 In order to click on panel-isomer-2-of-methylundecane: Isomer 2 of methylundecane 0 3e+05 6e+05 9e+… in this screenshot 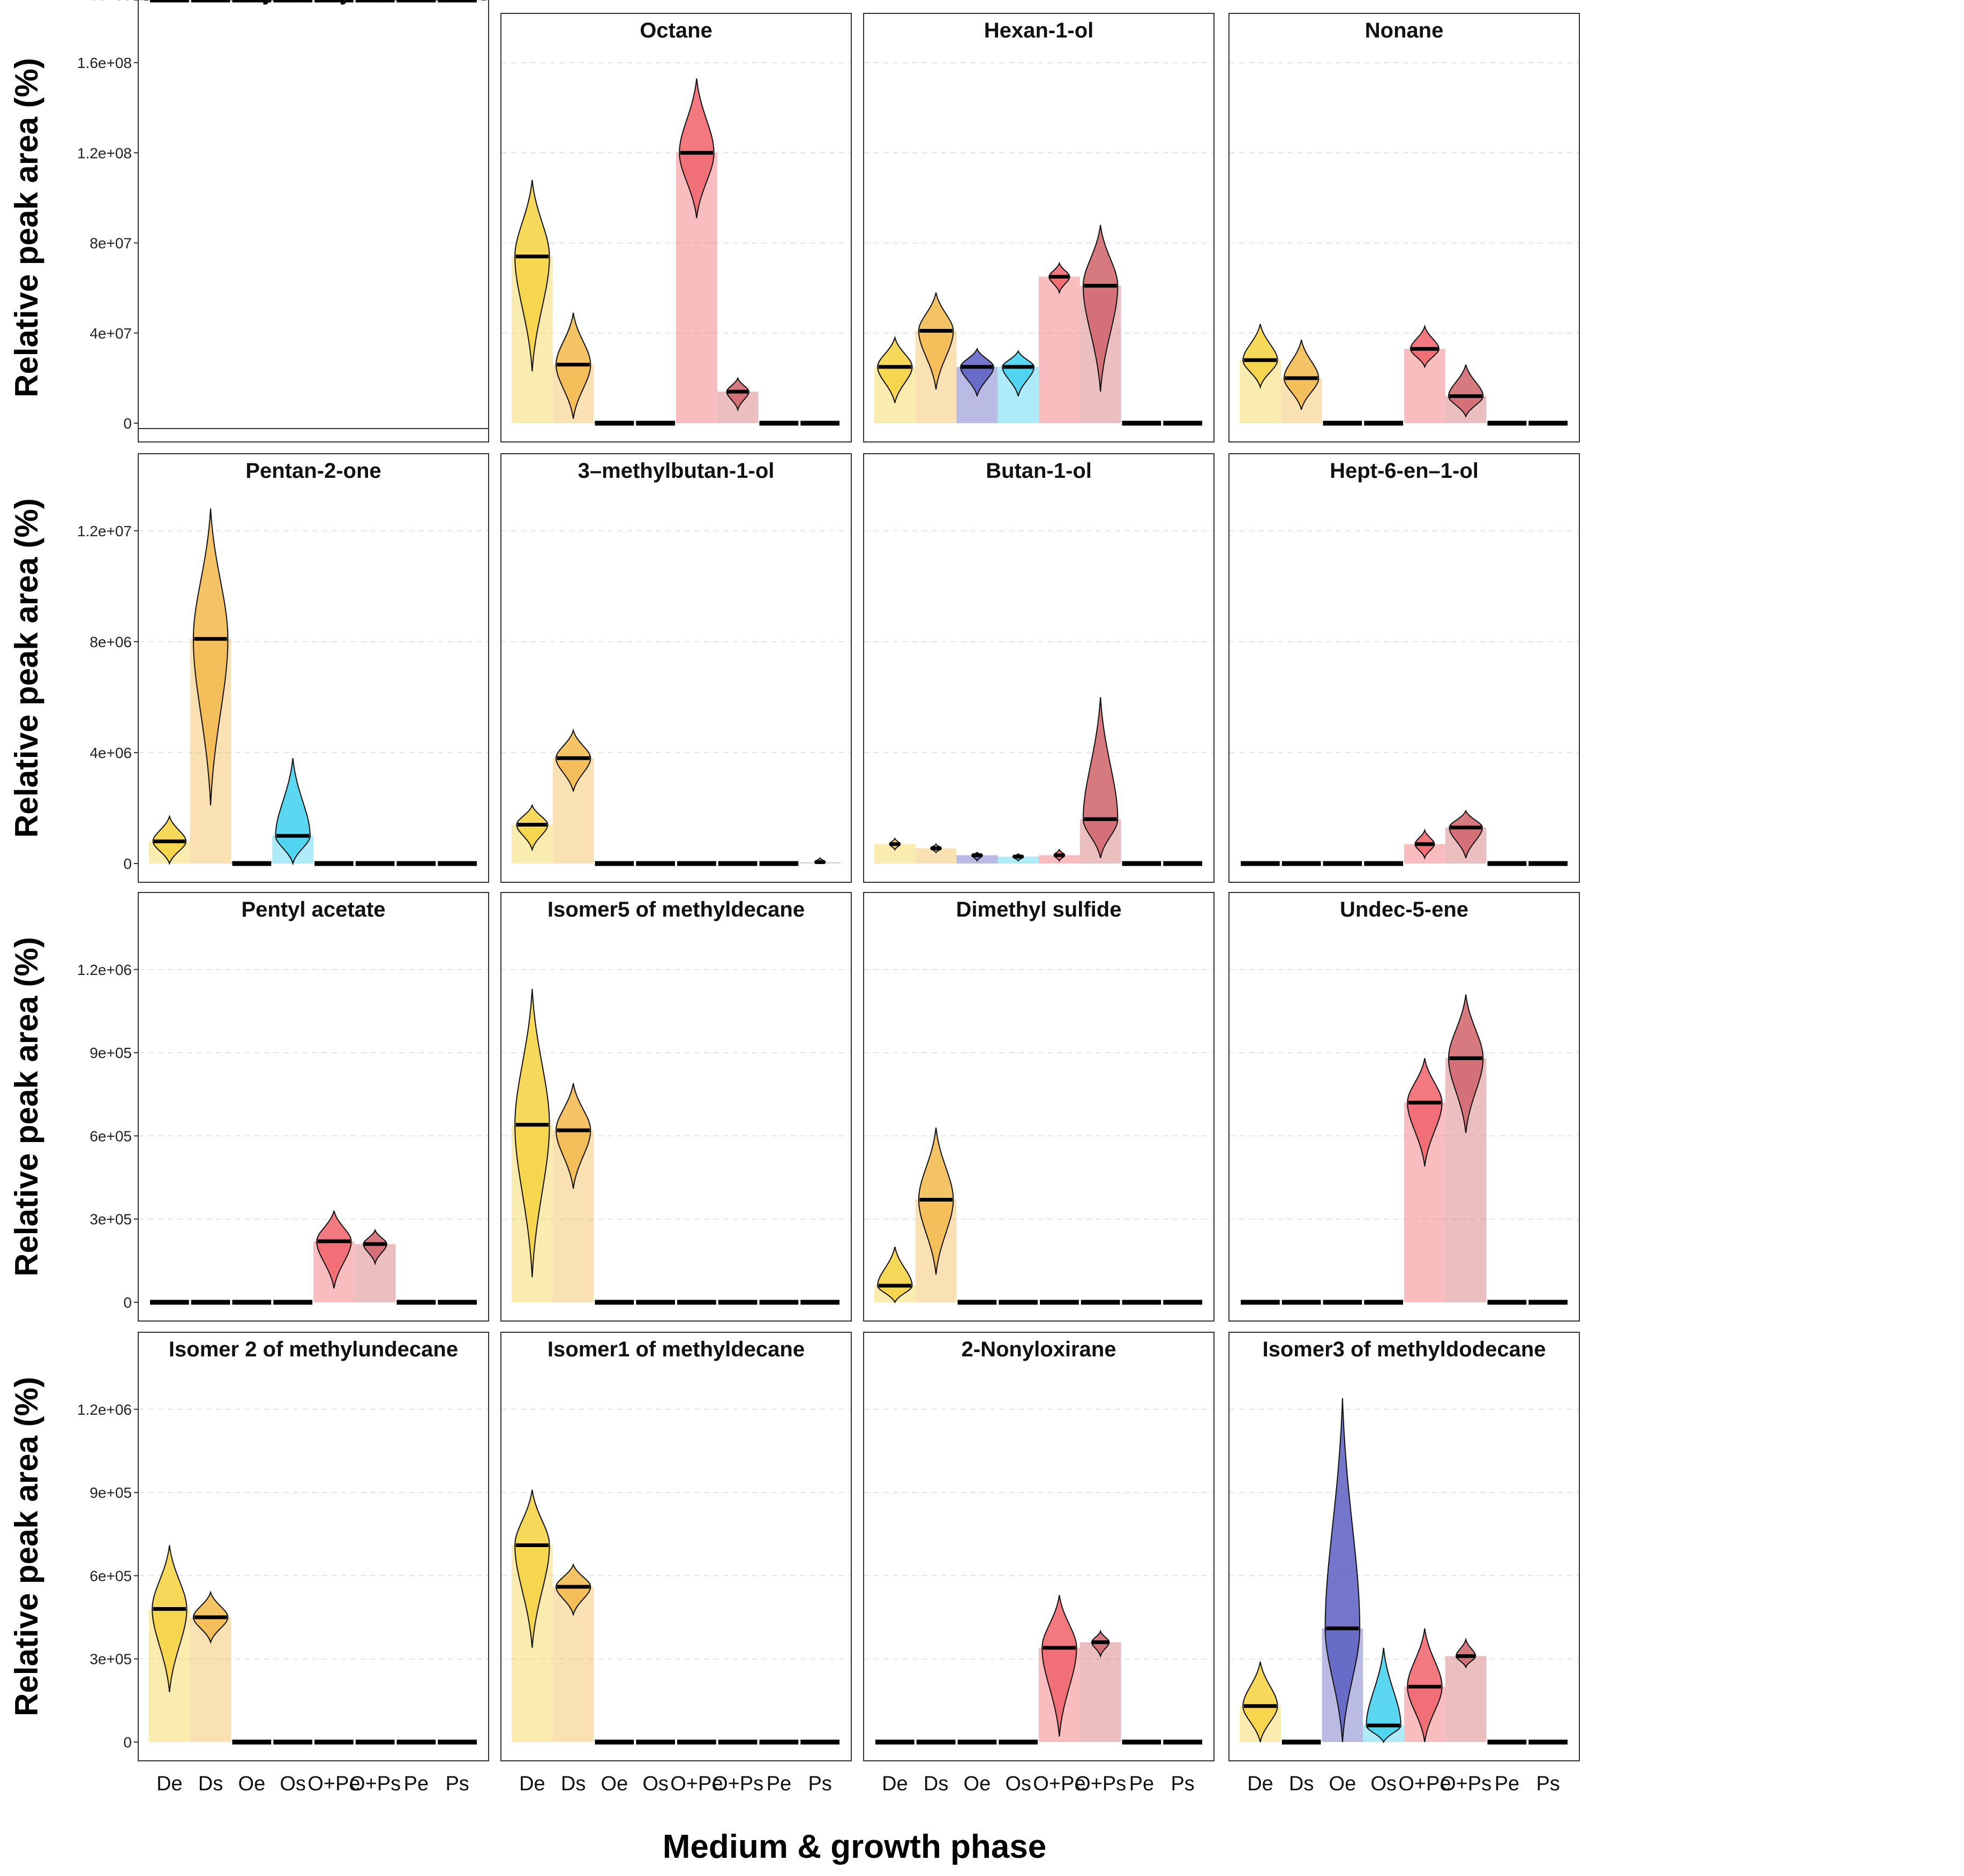, I will do `click(283, 1563)`.